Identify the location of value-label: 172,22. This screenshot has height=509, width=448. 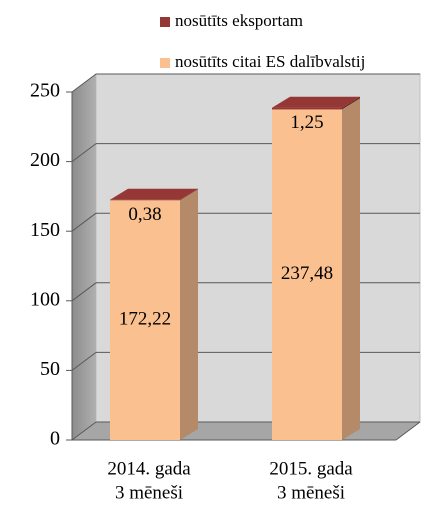
(145, 318).